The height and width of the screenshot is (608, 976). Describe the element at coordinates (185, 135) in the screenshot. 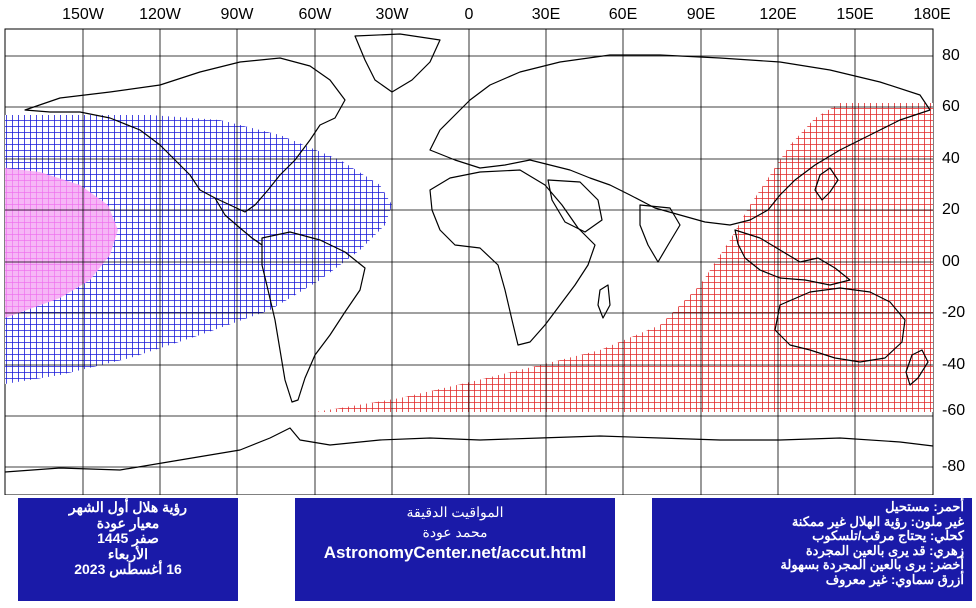

I see `north-america` at that location.